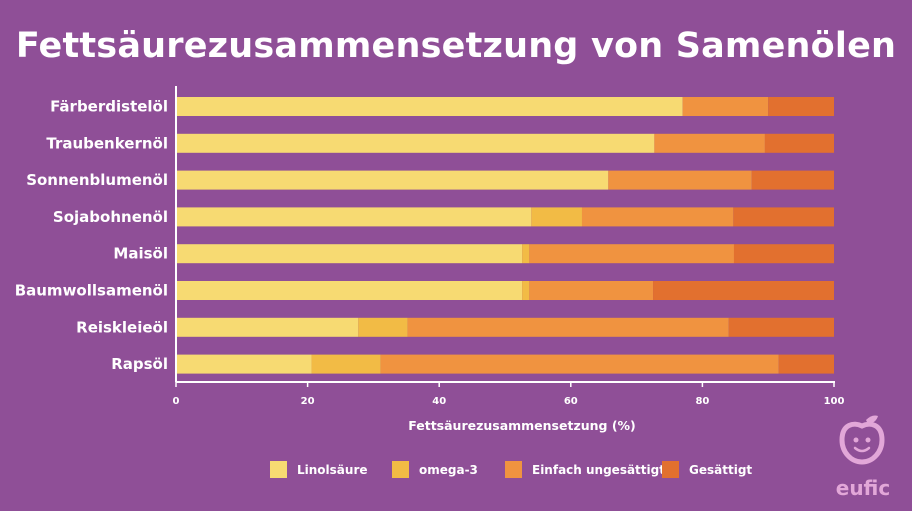  I want to click on x-tick-label: 100, so click(834, 401).